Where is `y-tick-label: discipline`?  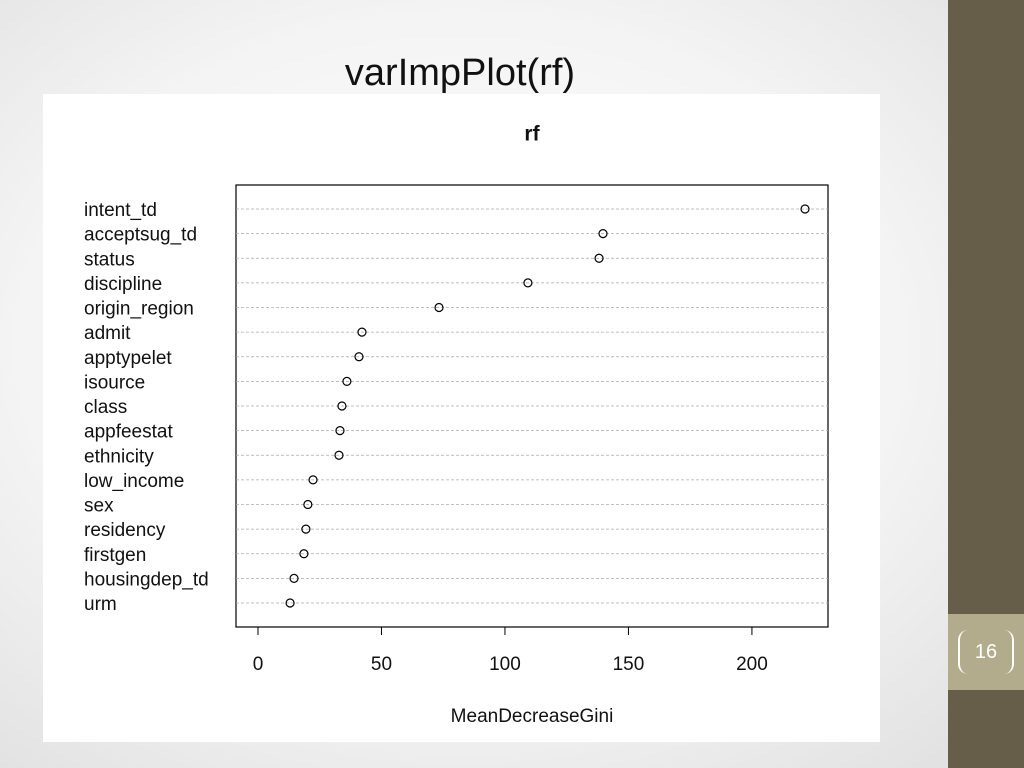
y-tick-label: discipline is located at coordinates (123, 284).